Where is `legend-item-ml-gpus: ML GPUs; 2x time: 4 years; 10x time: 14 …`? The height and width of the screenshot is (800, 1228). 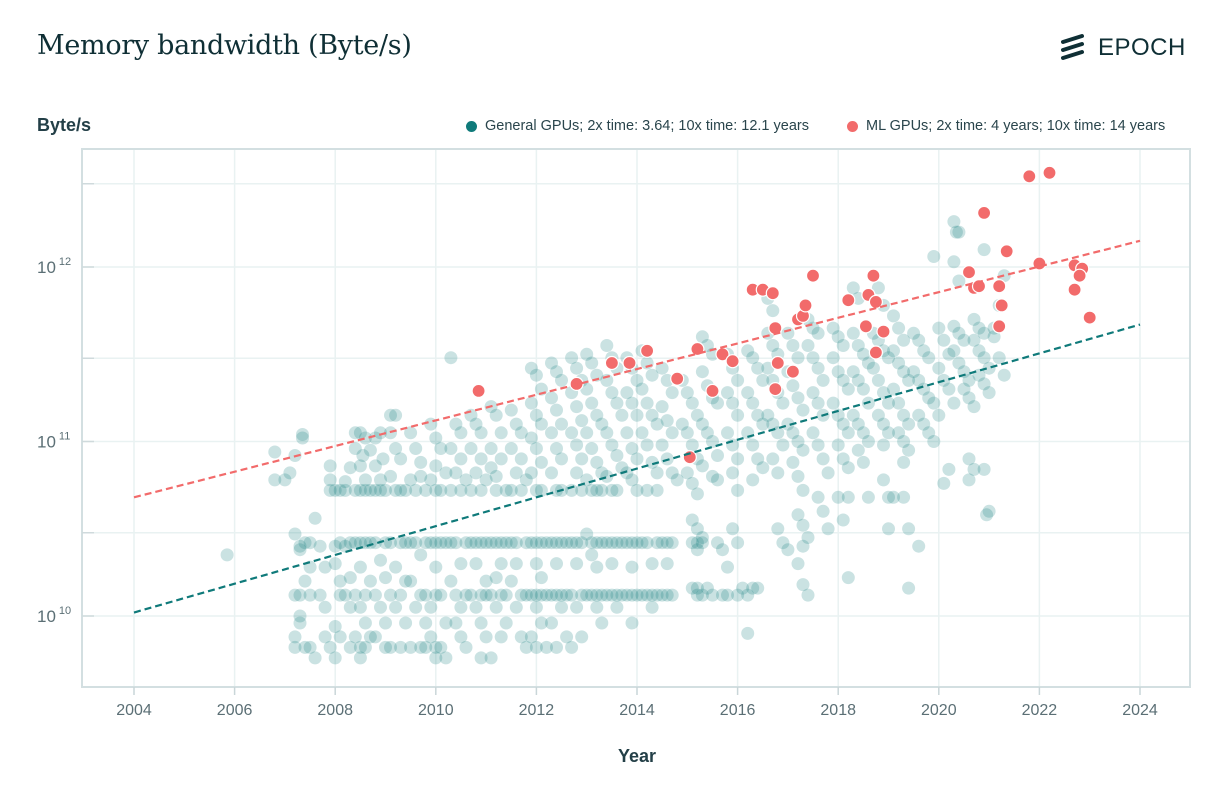
legend-item-ml-gpus: ML GPUs; 2x time: 4 years; 10x time: 14 … is located at coordinates (1006, 126).